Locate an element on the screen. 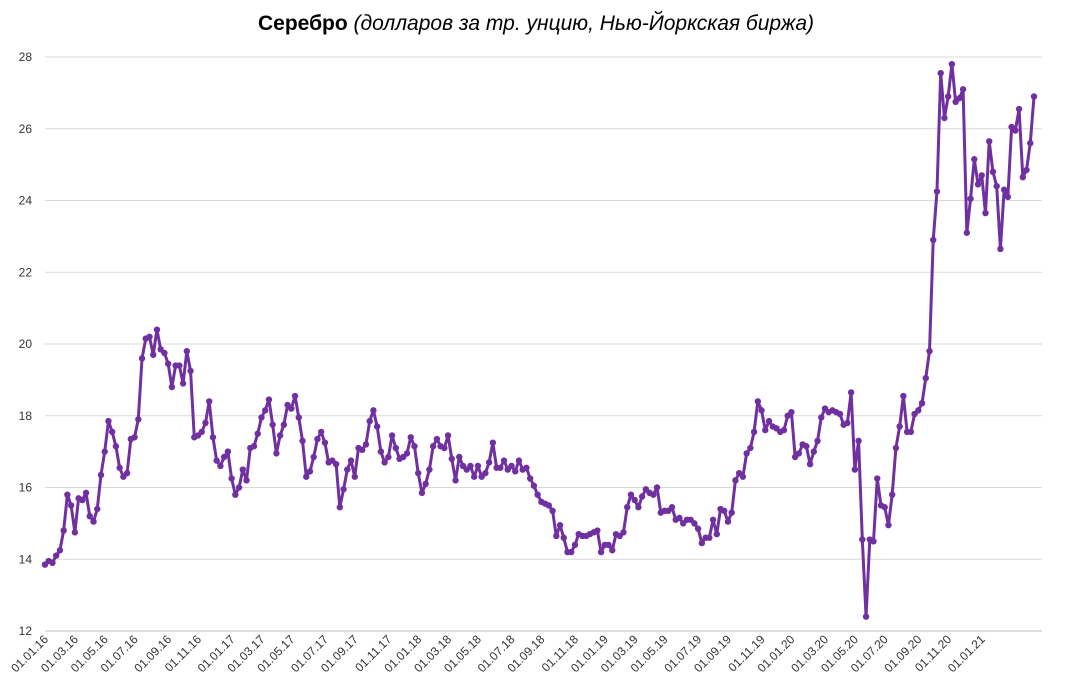 The height and width of the screenshot is (695, 1072). y-tick-label: 22 is located at coordinates (26, 272).